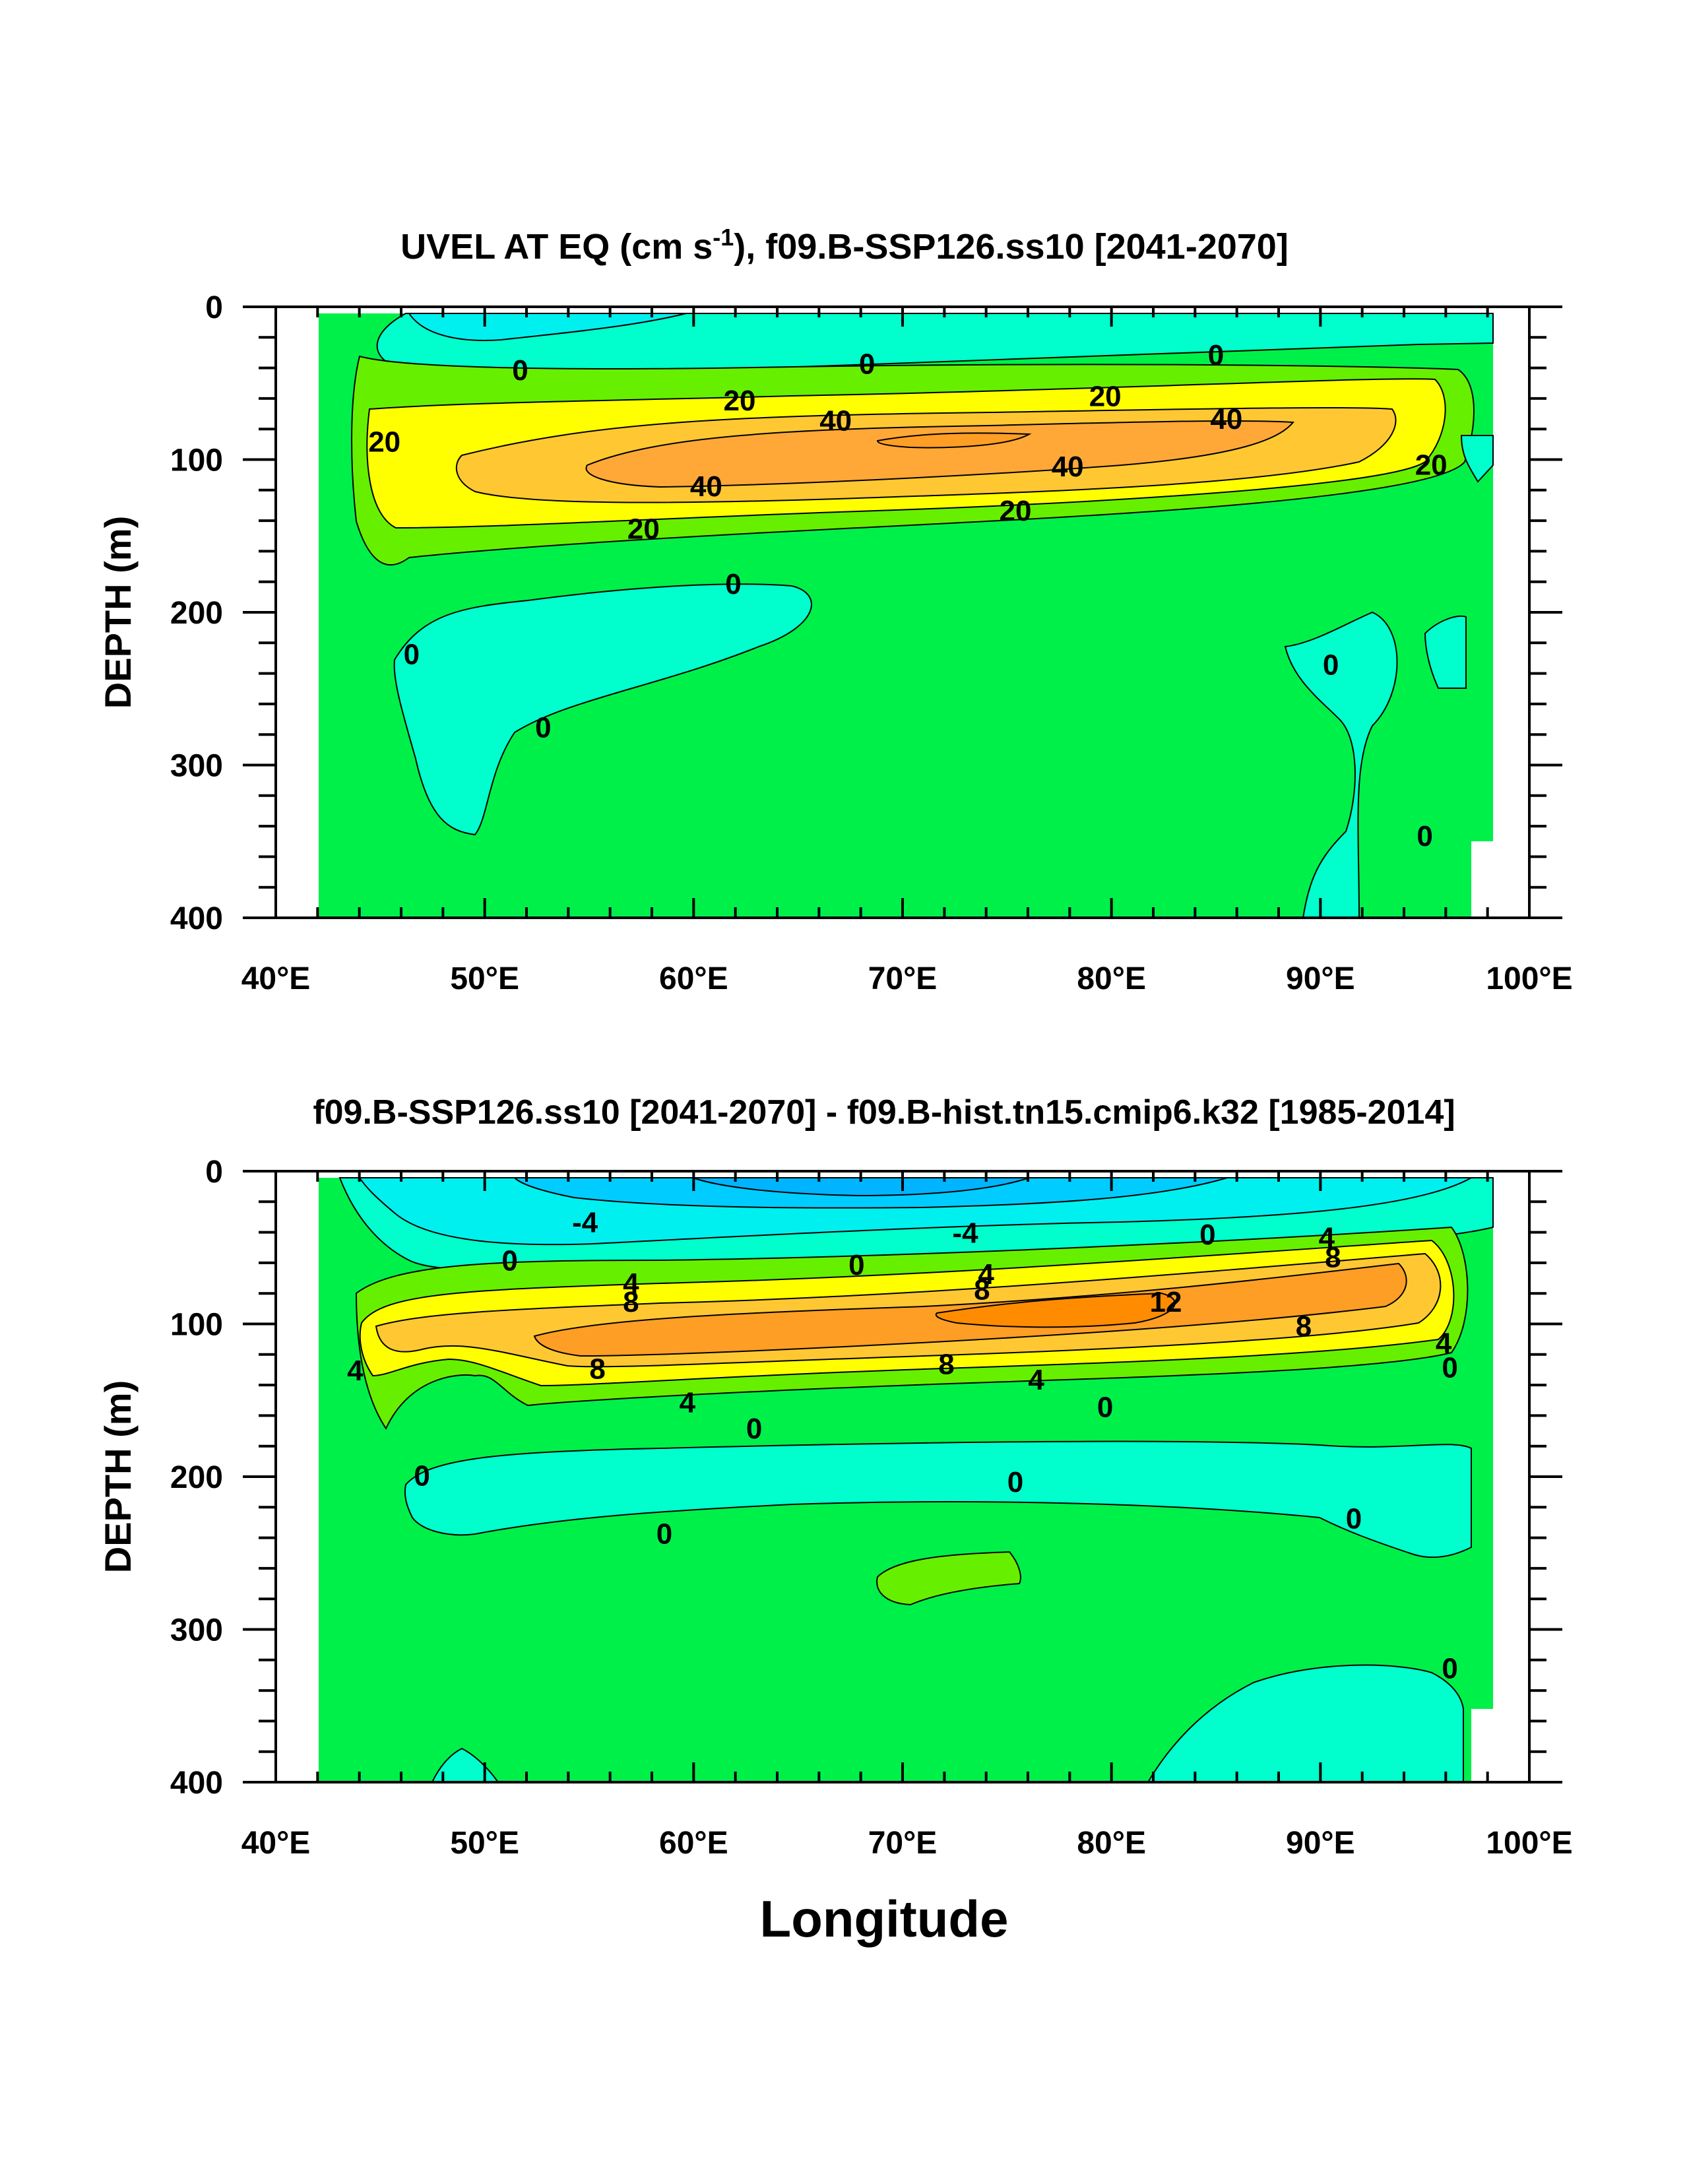 This screenshot has height=2184, width=1689. What do you see at coordinates (465, 1765) in the screenshot?
I see `panel2-fill-bottom-west-negative` at bounding box center [465, 1765].